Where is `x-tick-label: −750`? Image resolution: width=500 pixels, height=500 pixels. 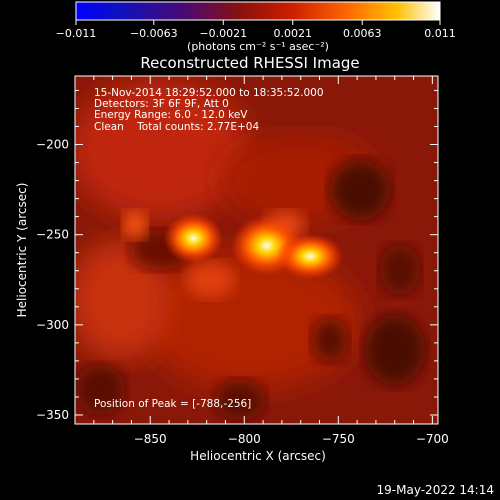 x-tick-label: −750 is located at coordinates (338, 439).